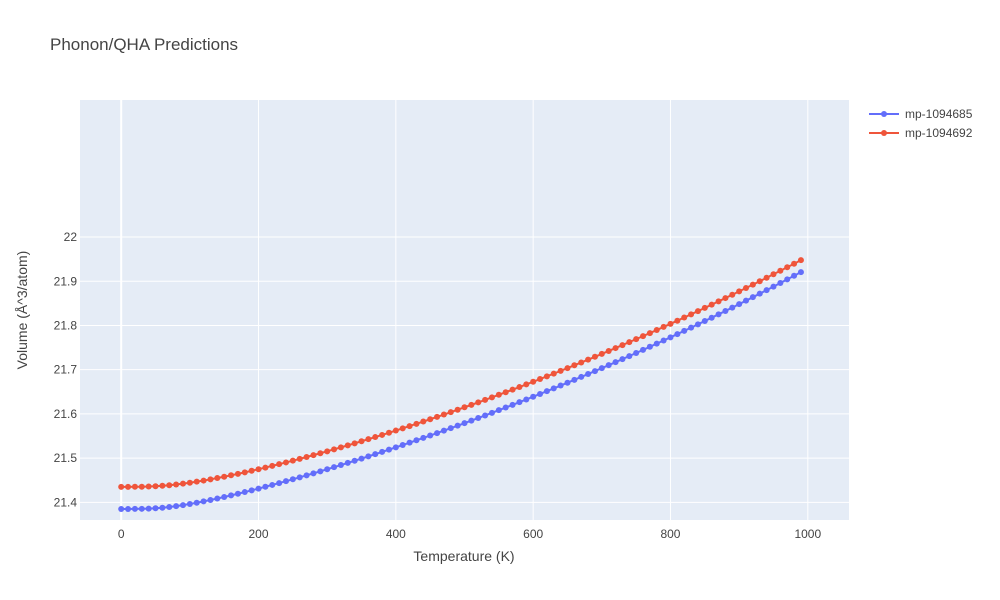 The image size is (1000, 600). What do you see at coordinates (463, 556) in the screenshot?
I see `x-axis-title: Temperature (K)` at bounding box center [463, 556].